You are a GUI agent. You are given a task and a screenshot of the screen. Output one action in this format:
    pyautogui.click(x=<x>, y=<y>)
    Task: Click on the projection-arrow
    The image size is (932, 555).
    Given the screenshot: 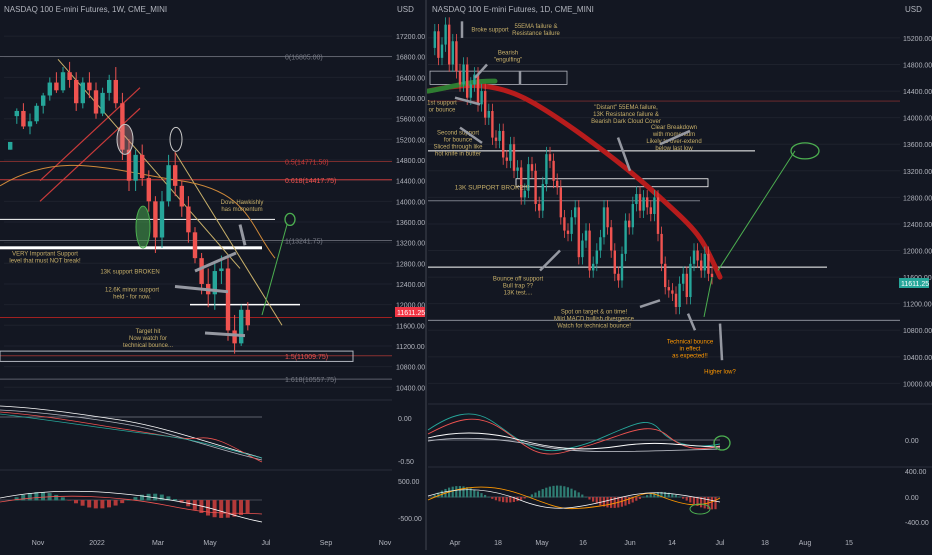 What is the action you would take?
    pyautogui.click(x=756, y=210)
    